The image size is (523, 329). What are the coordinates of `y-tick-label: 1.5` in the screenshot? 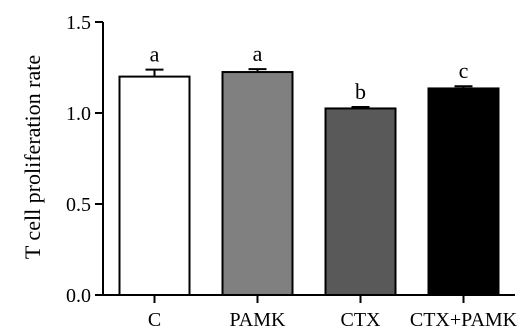 It's located at (78, 23).